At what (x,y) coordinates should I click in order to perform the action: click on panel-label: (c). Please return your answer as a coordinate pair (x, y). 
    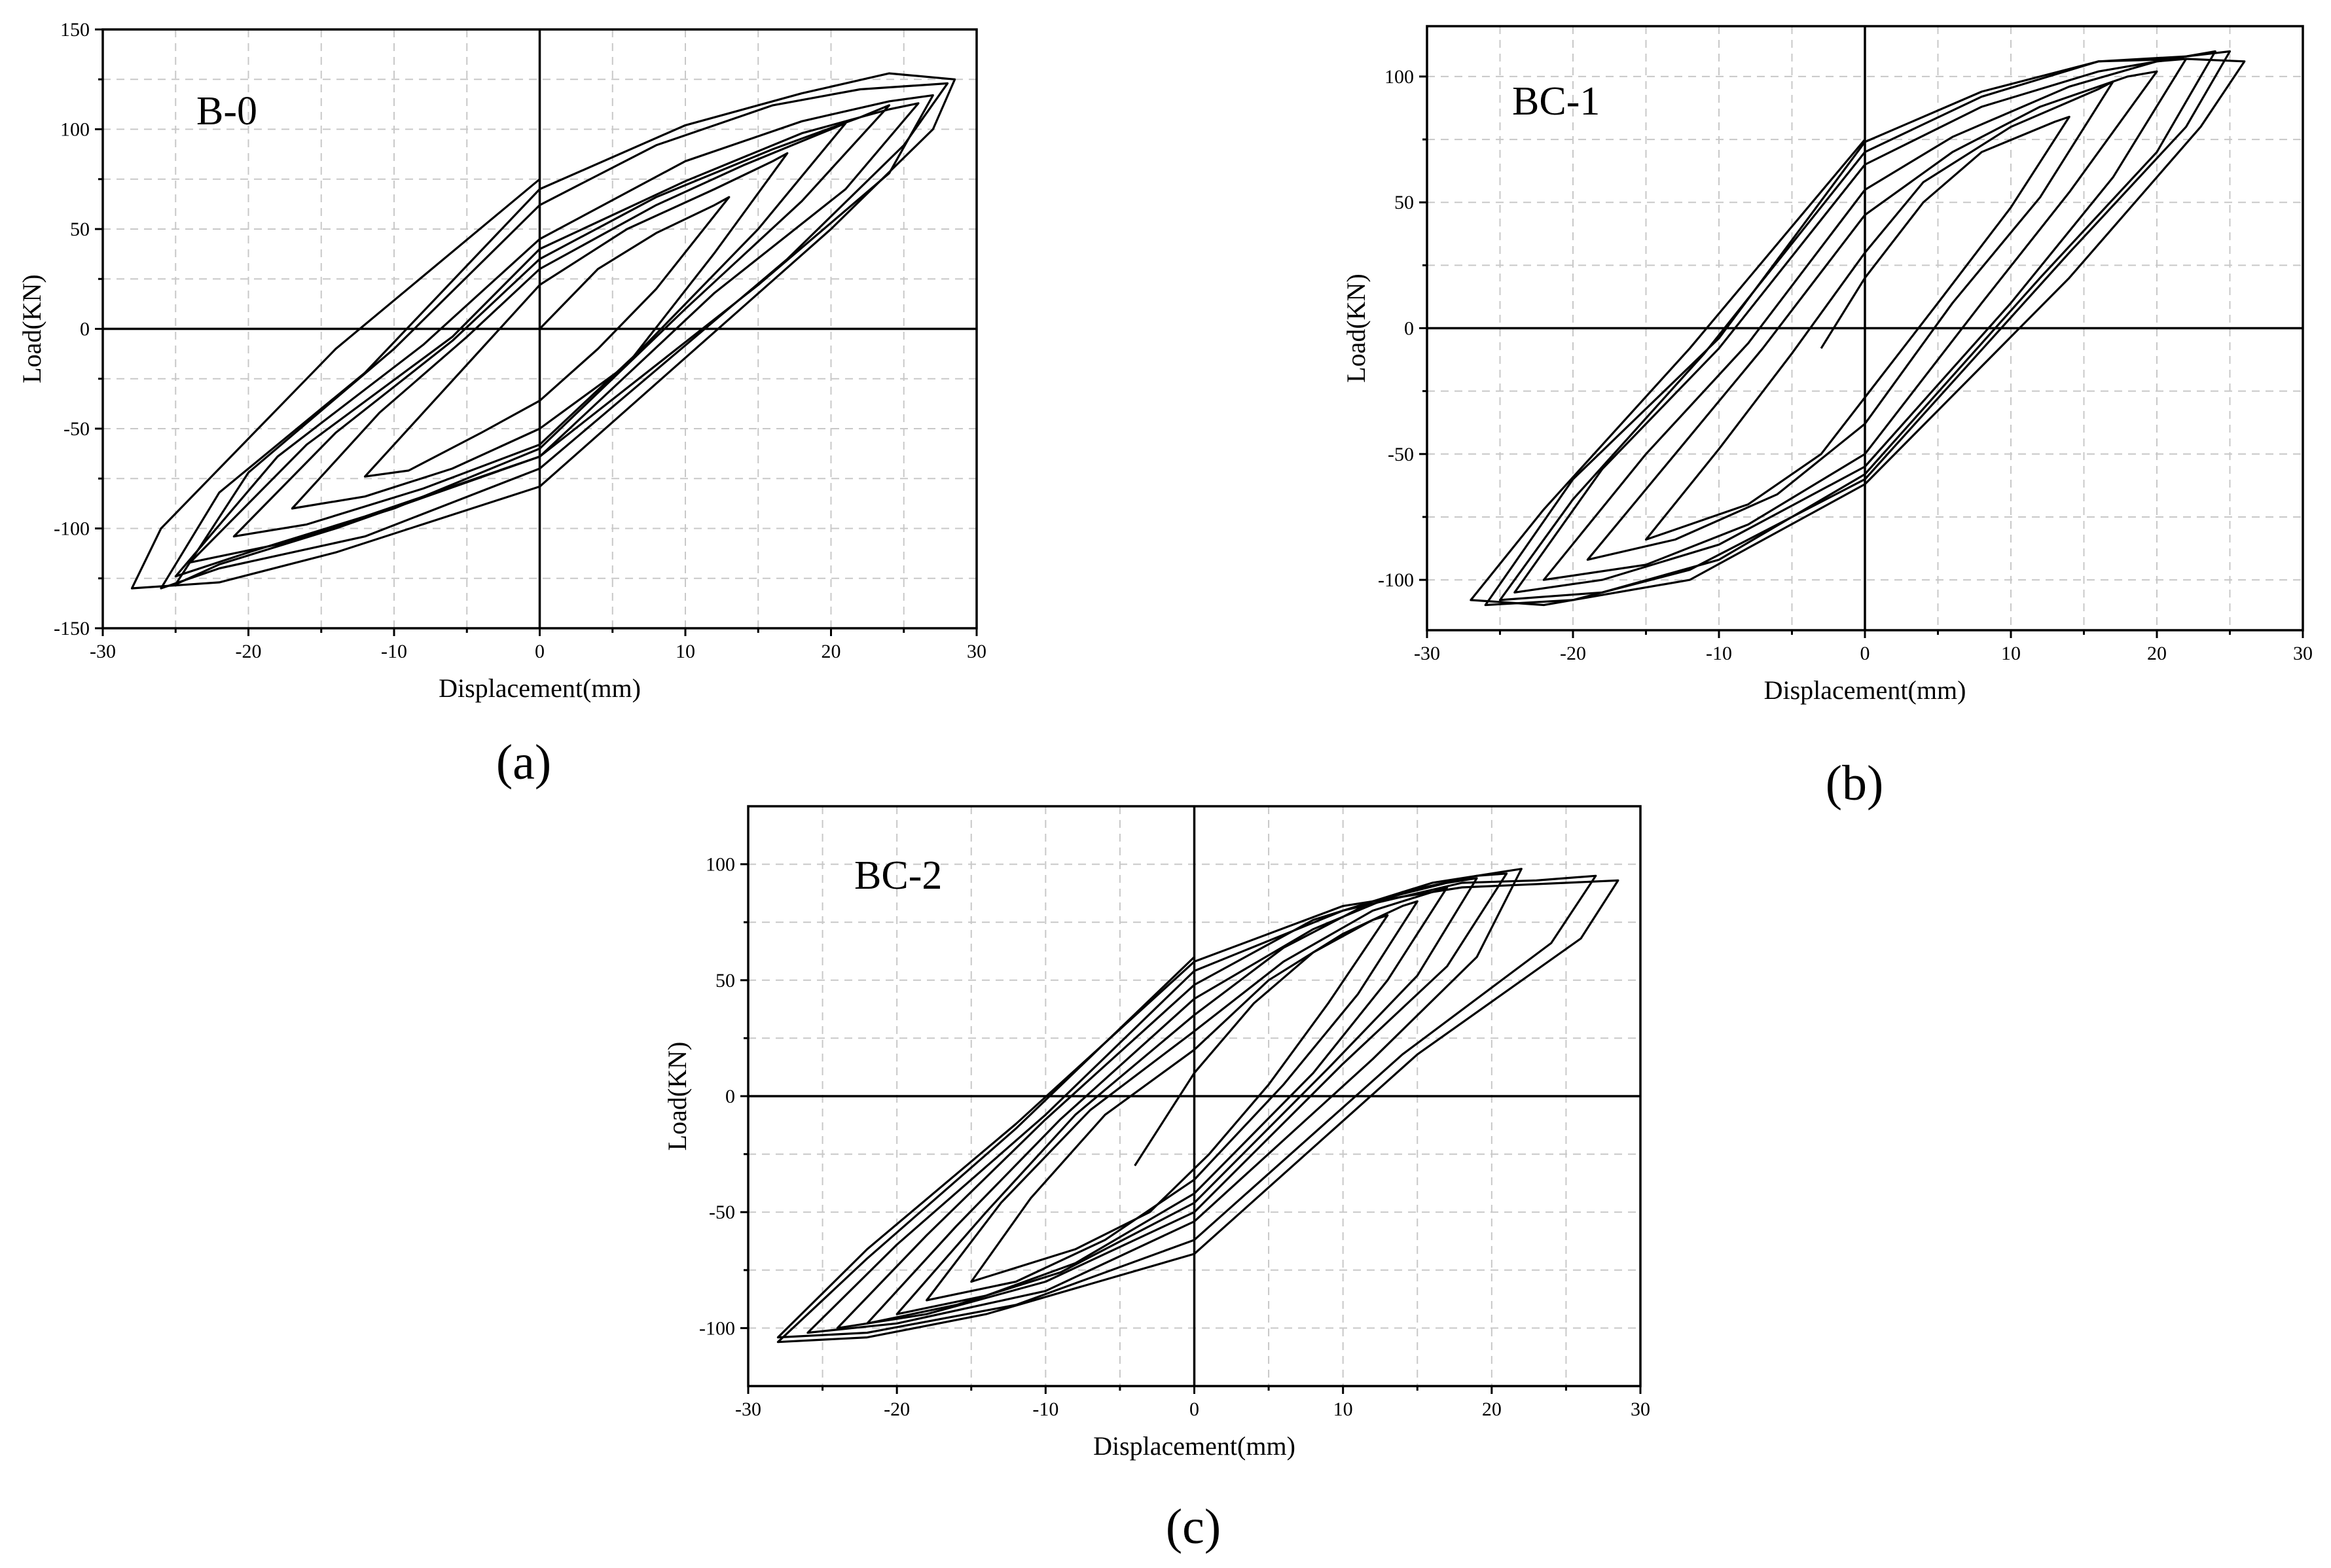
    Looking at the image, I should click on (1193, 1527).